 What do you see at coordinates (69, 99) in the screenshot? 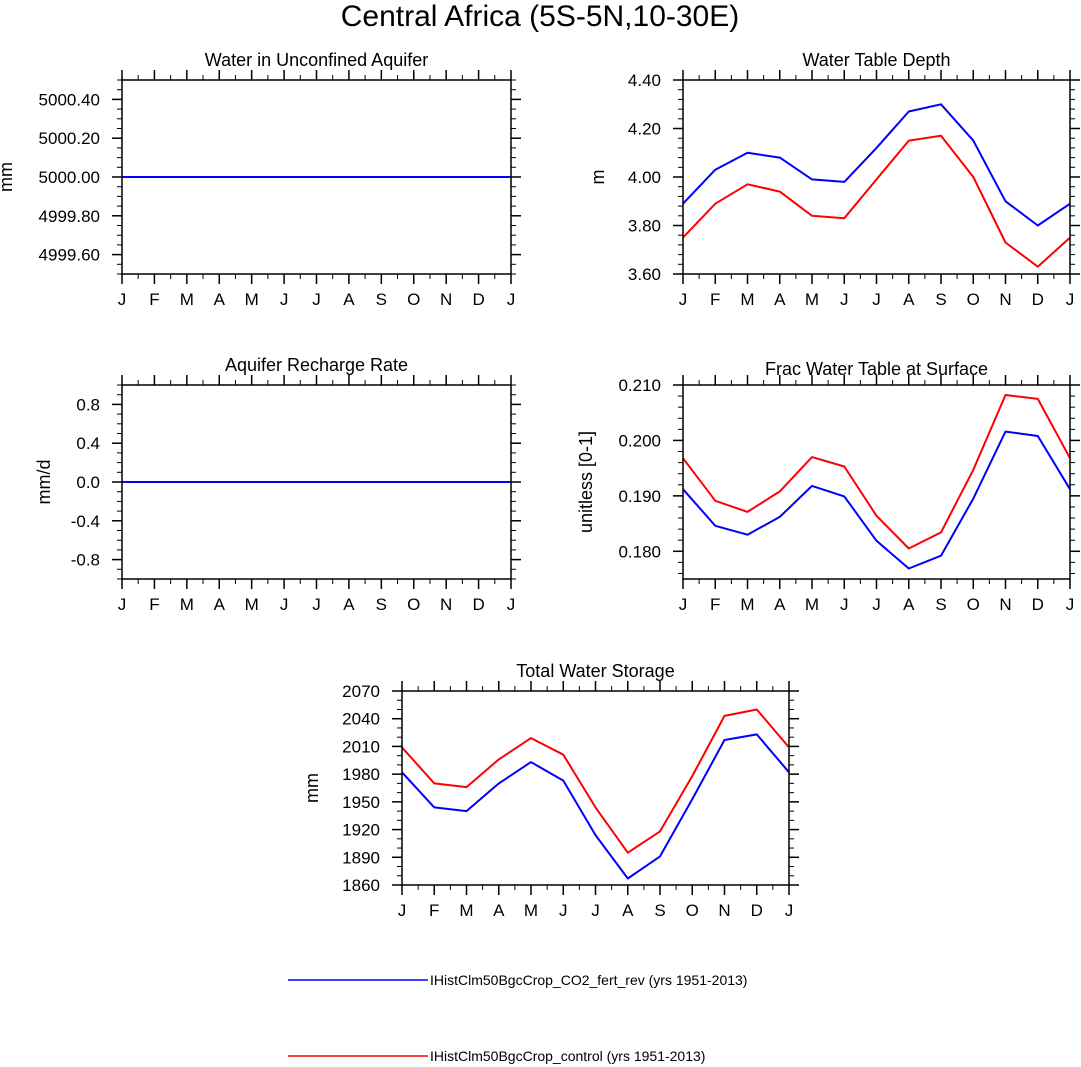
I see `y-tick-label: 5000.40` at bounding box center [69, 99].